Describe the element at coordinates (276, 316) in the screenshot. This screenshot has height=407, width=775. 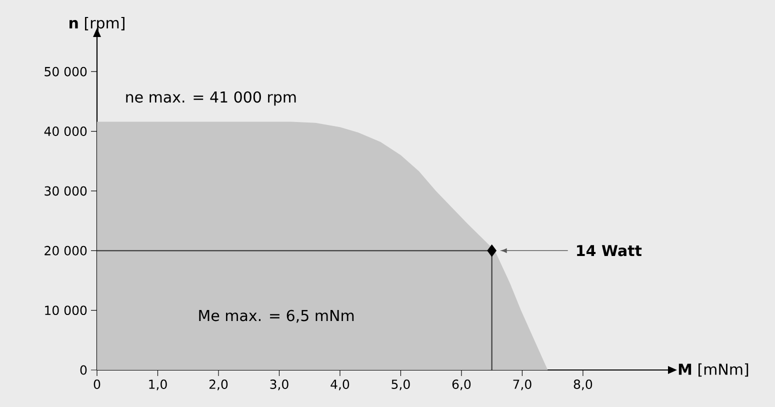
I see `annotation: Me max. = 6,5 mNm` at that location.